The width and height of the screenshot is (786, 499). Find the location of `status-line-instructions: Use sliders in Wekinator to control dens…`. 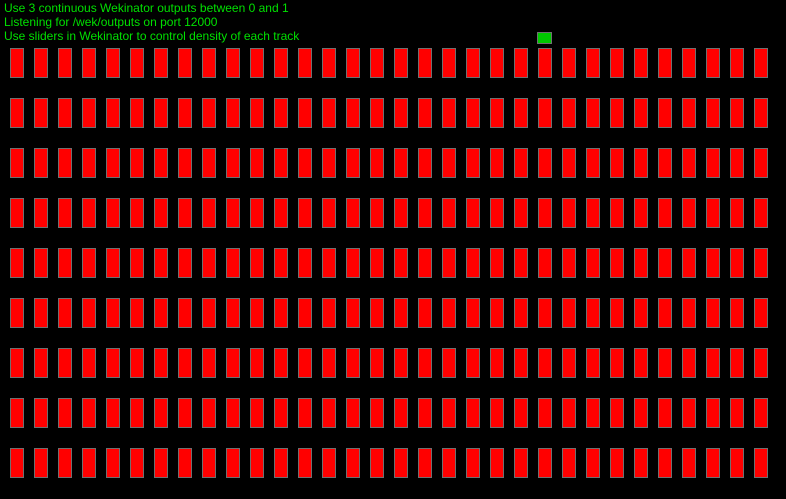

status-line-instructions: Use sliders in Wekinator to control dens… is located at coordinates (152, 36).